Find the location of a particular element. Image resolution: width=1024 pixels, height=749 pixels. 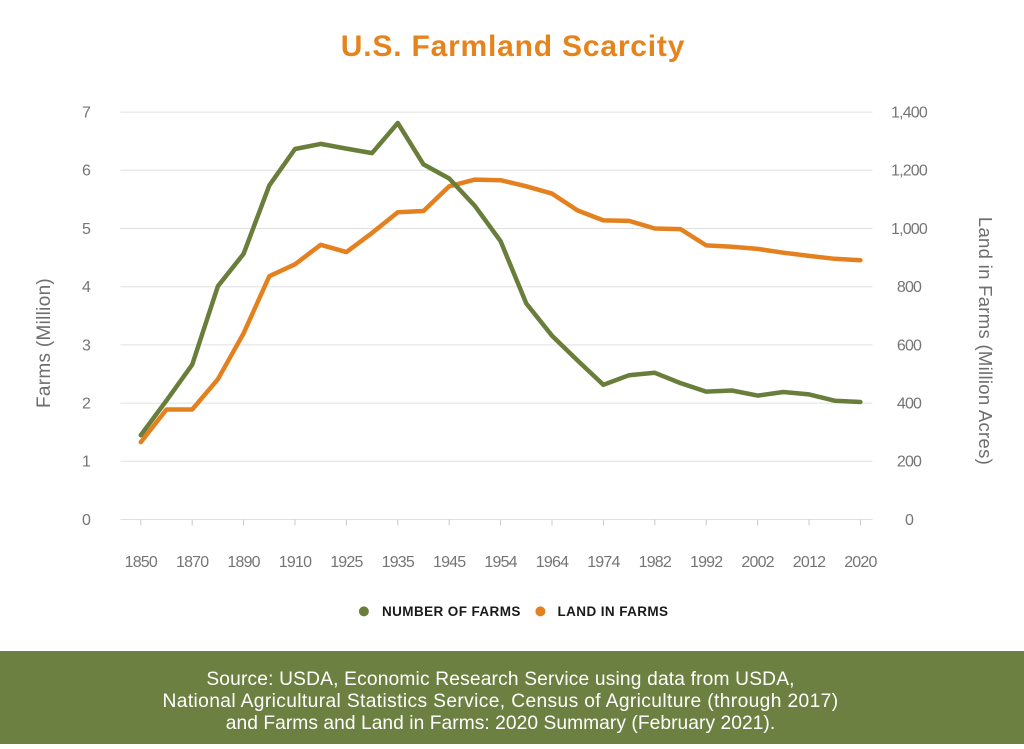

svg-text: 1992 is located at coordinates (706, 562).